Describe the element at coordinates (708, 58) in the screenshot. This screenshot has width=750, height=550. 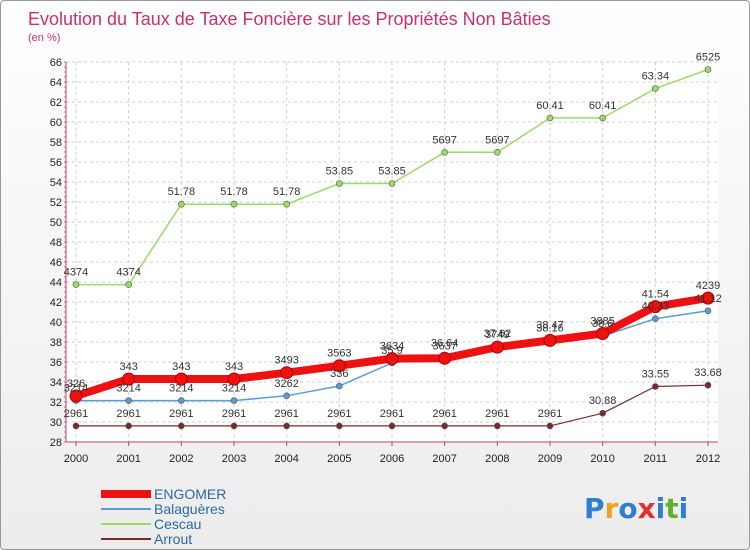
I see `data-label-cescau: 6525` at that location.